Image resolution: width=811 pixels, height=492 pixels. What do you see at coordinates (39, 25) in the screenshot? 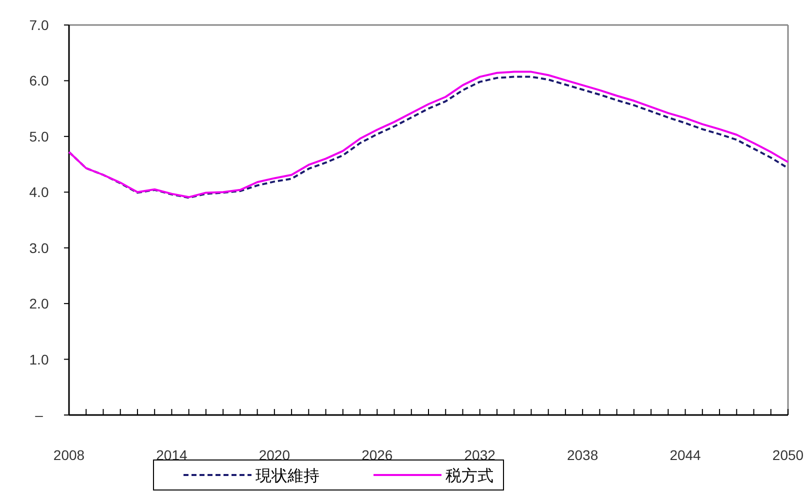
I see `y-tick-label: 7.0` at bounding box center [39, 25].